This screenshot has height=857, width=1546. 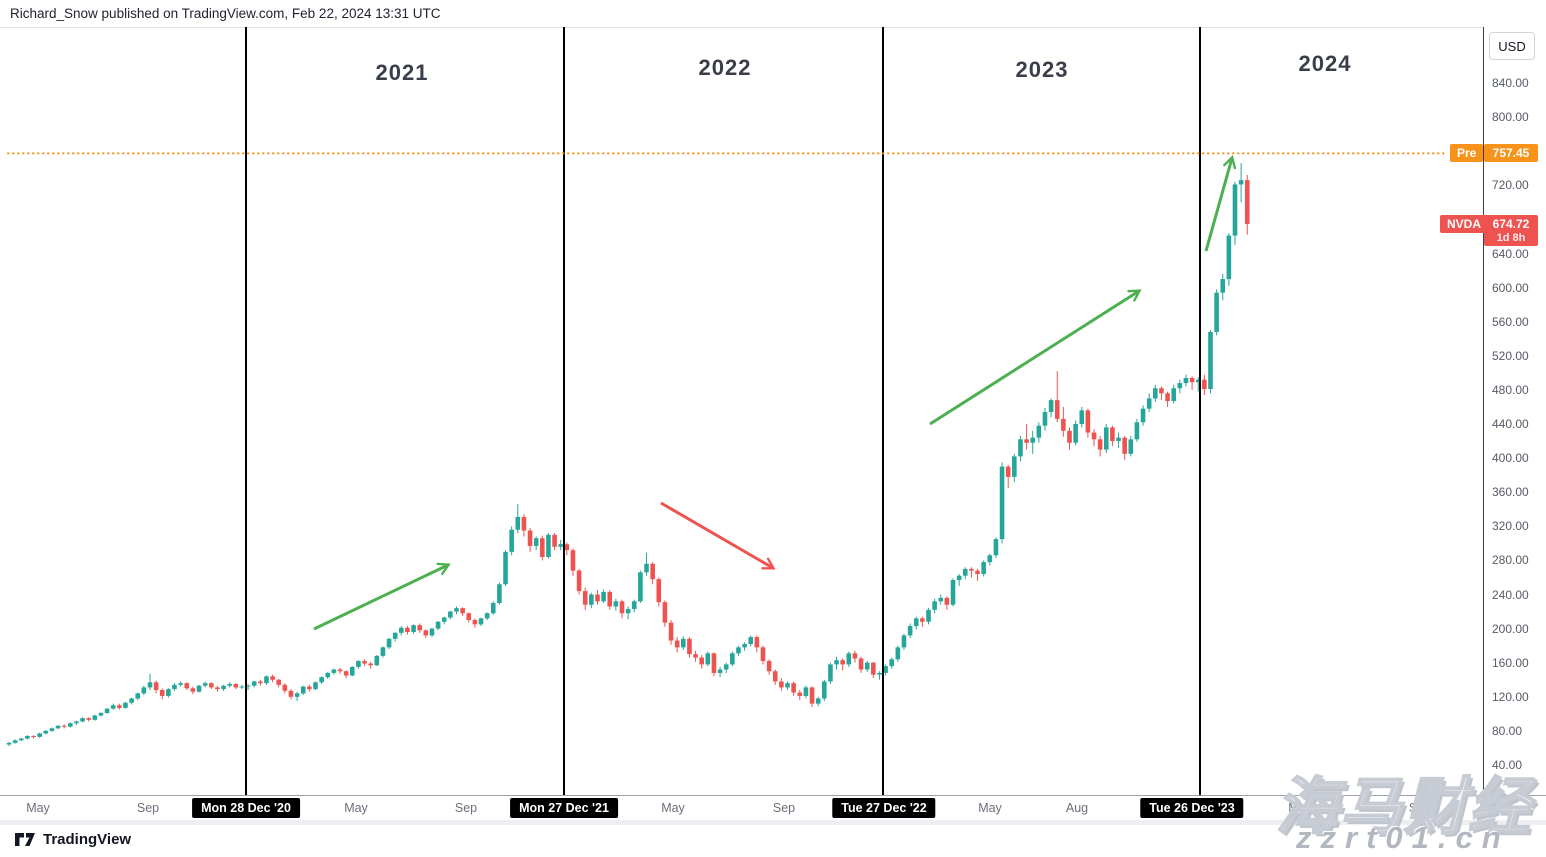 I want to click on price-tick: 40.00, so click(x=1507, y=765).